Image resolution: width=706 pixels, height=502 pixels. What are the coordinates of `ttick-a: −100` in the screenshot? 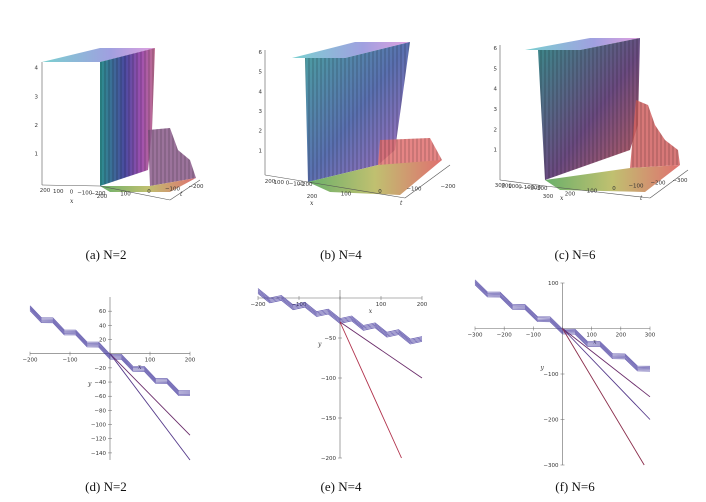 It's located at (173, 190).